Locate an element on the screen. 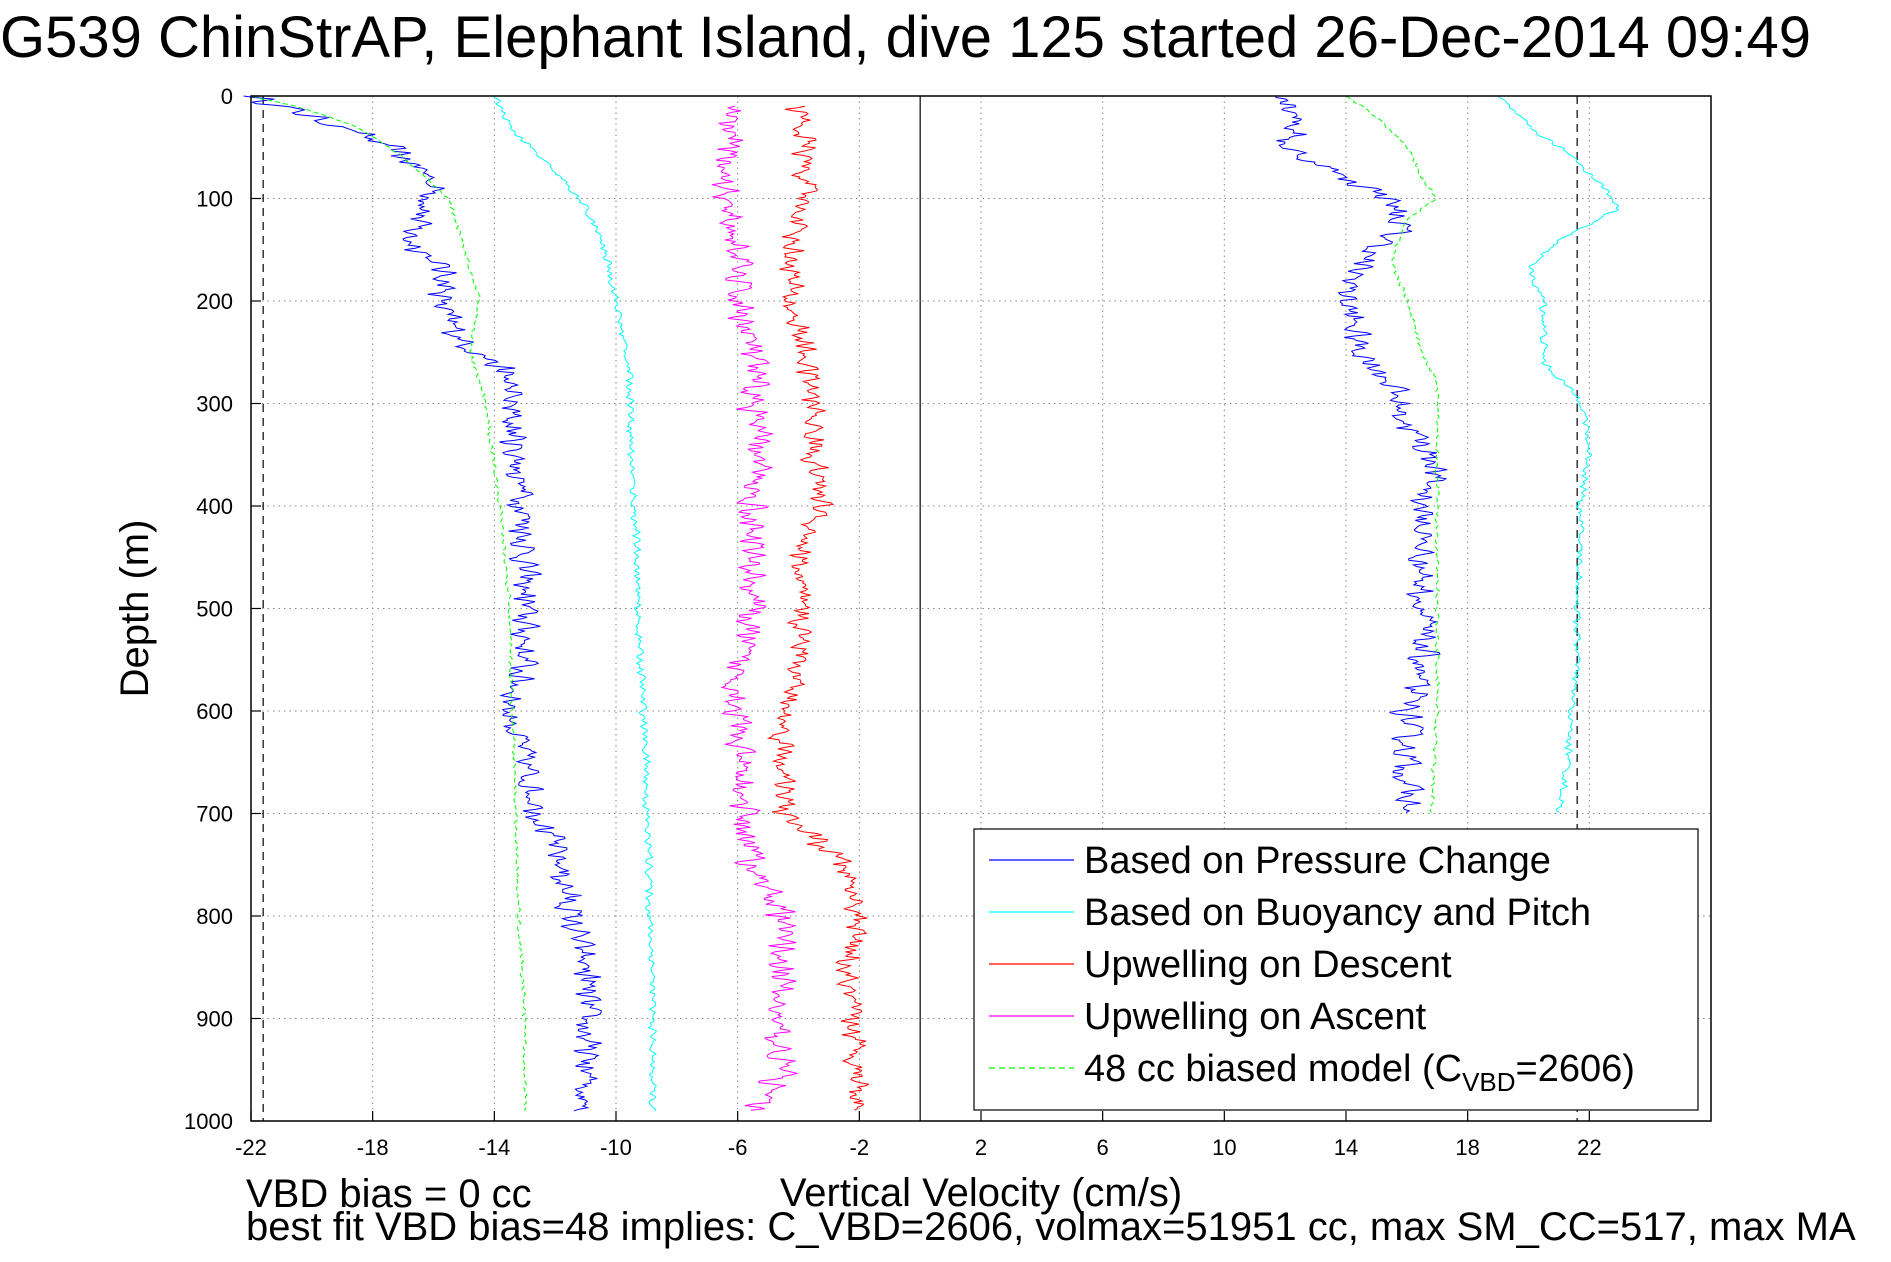 The width and height of the screenshot is (1891, 1262). x-tick-label: 22 is located at coordinates (1589, 1147).